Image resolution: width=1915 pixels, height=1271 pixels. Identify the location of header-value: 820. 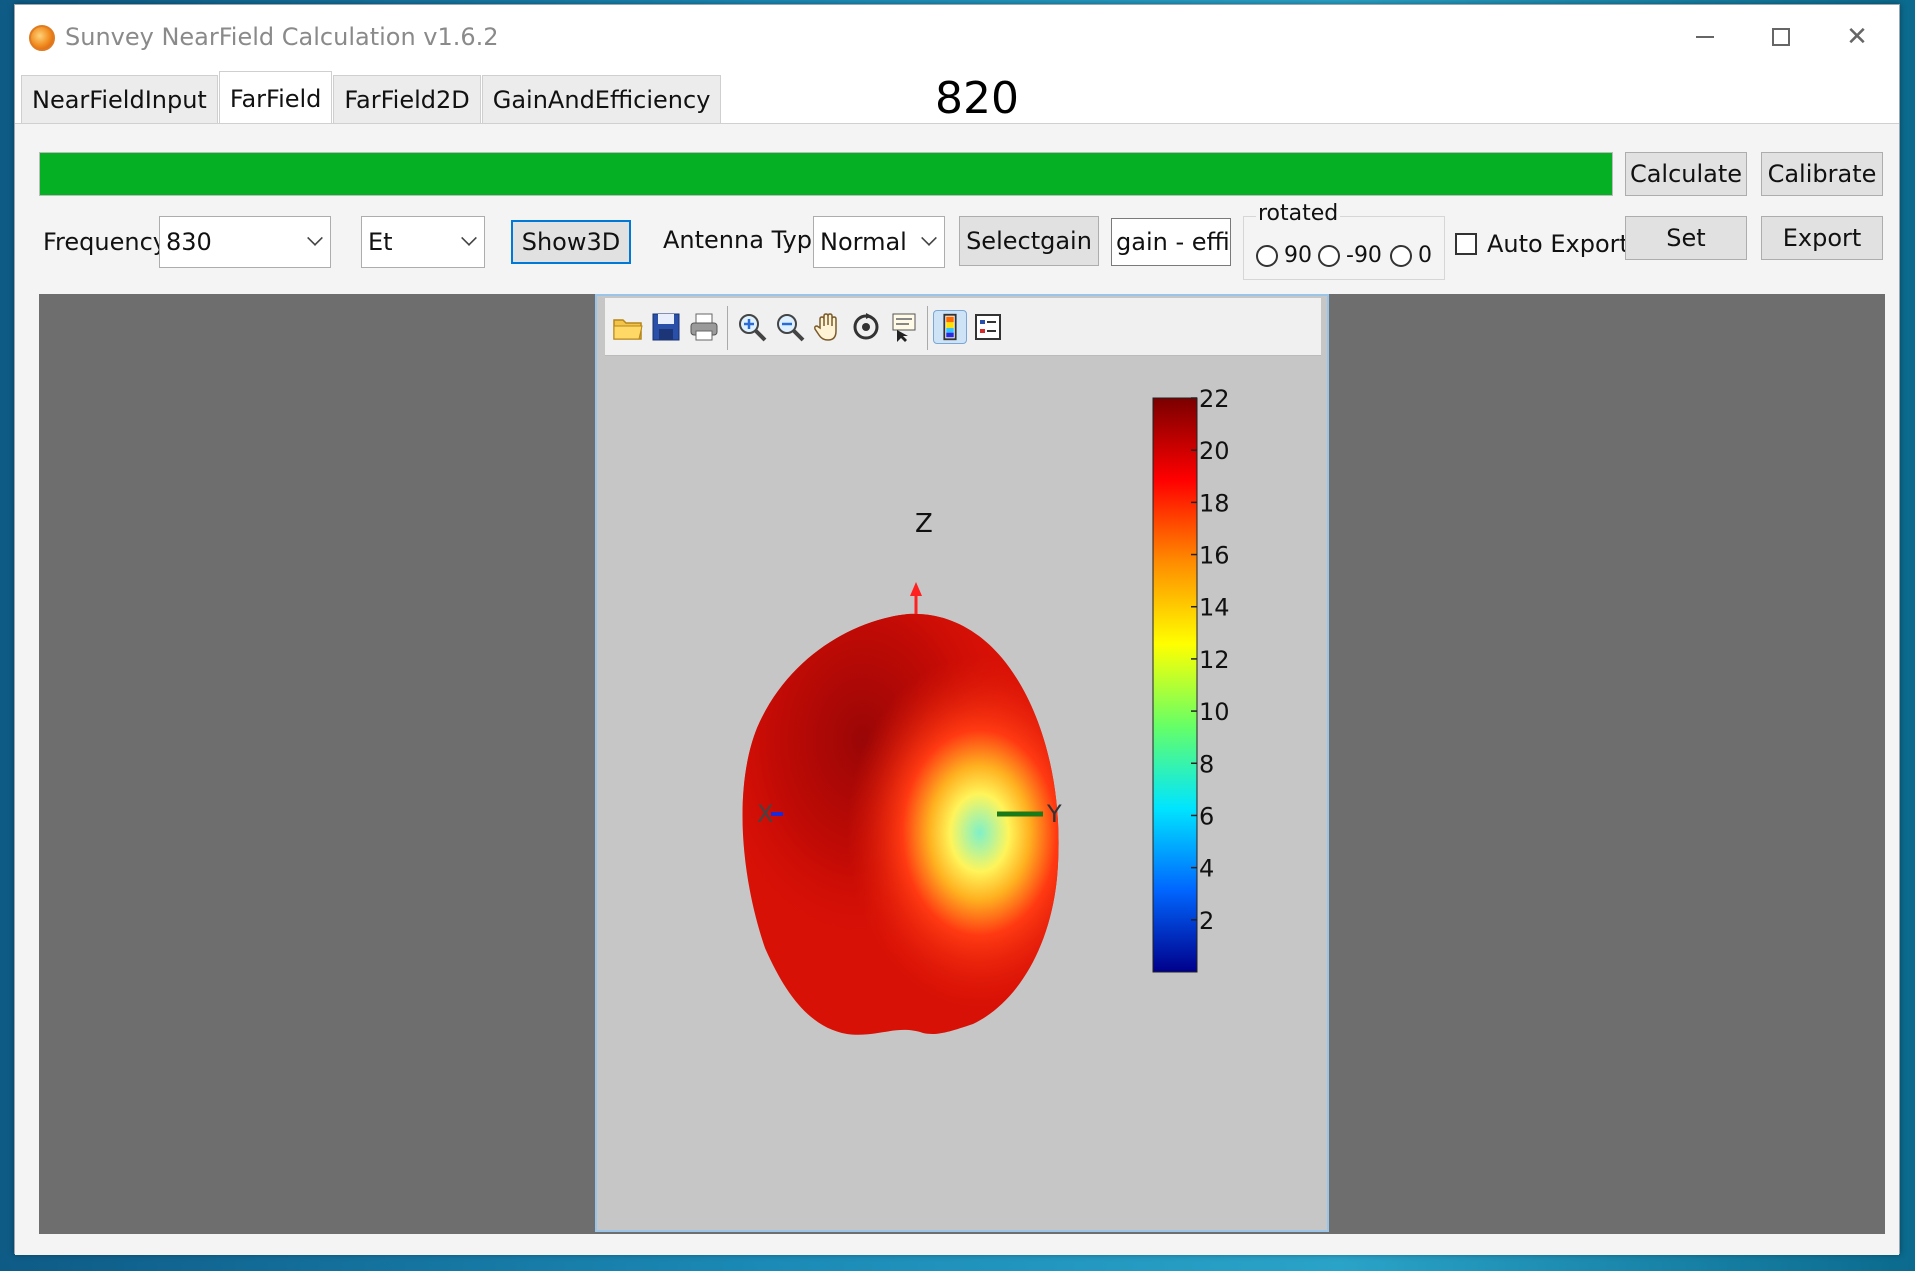
(977, 98).